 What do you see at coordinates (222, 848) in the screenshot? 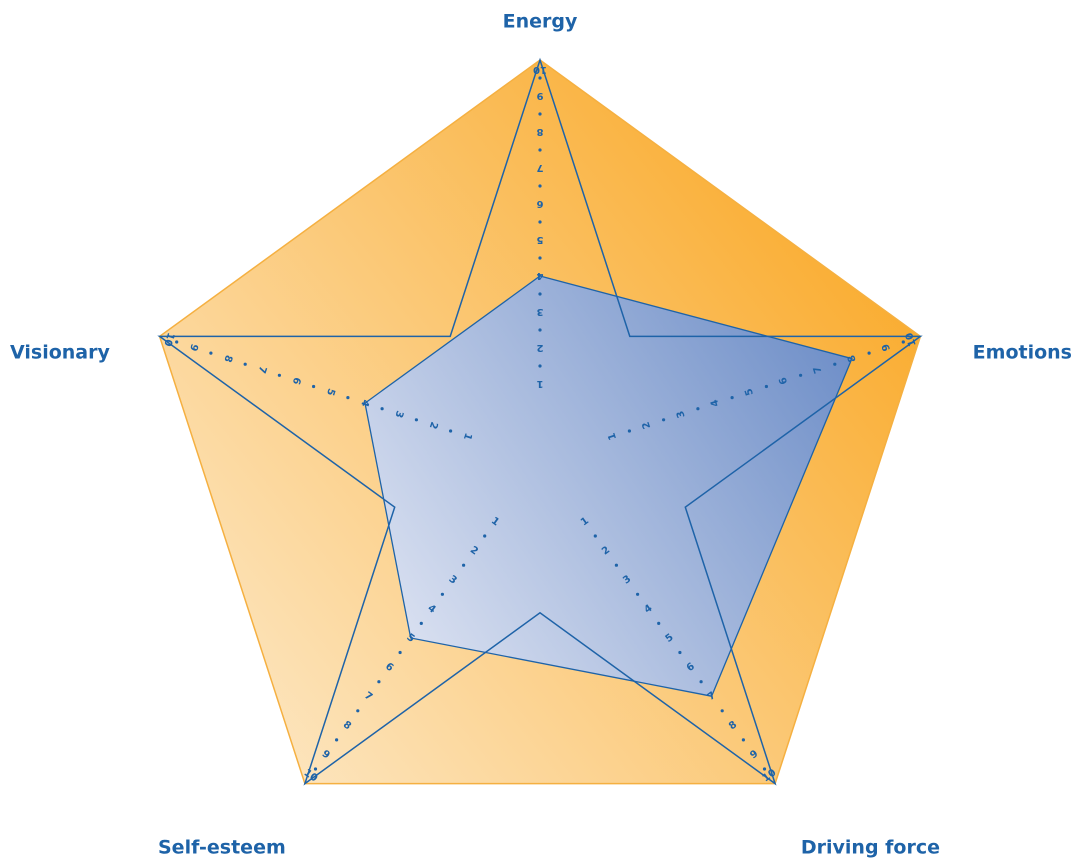
I see `axis-label-self-esteem: Self-esteem` at bounding box center [222, 848].